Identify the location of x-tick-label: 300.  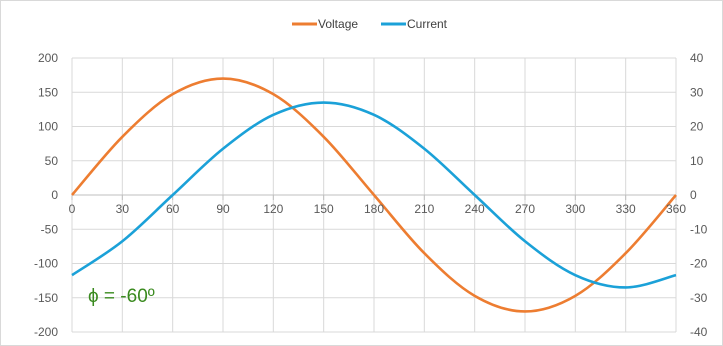
(575, 209).